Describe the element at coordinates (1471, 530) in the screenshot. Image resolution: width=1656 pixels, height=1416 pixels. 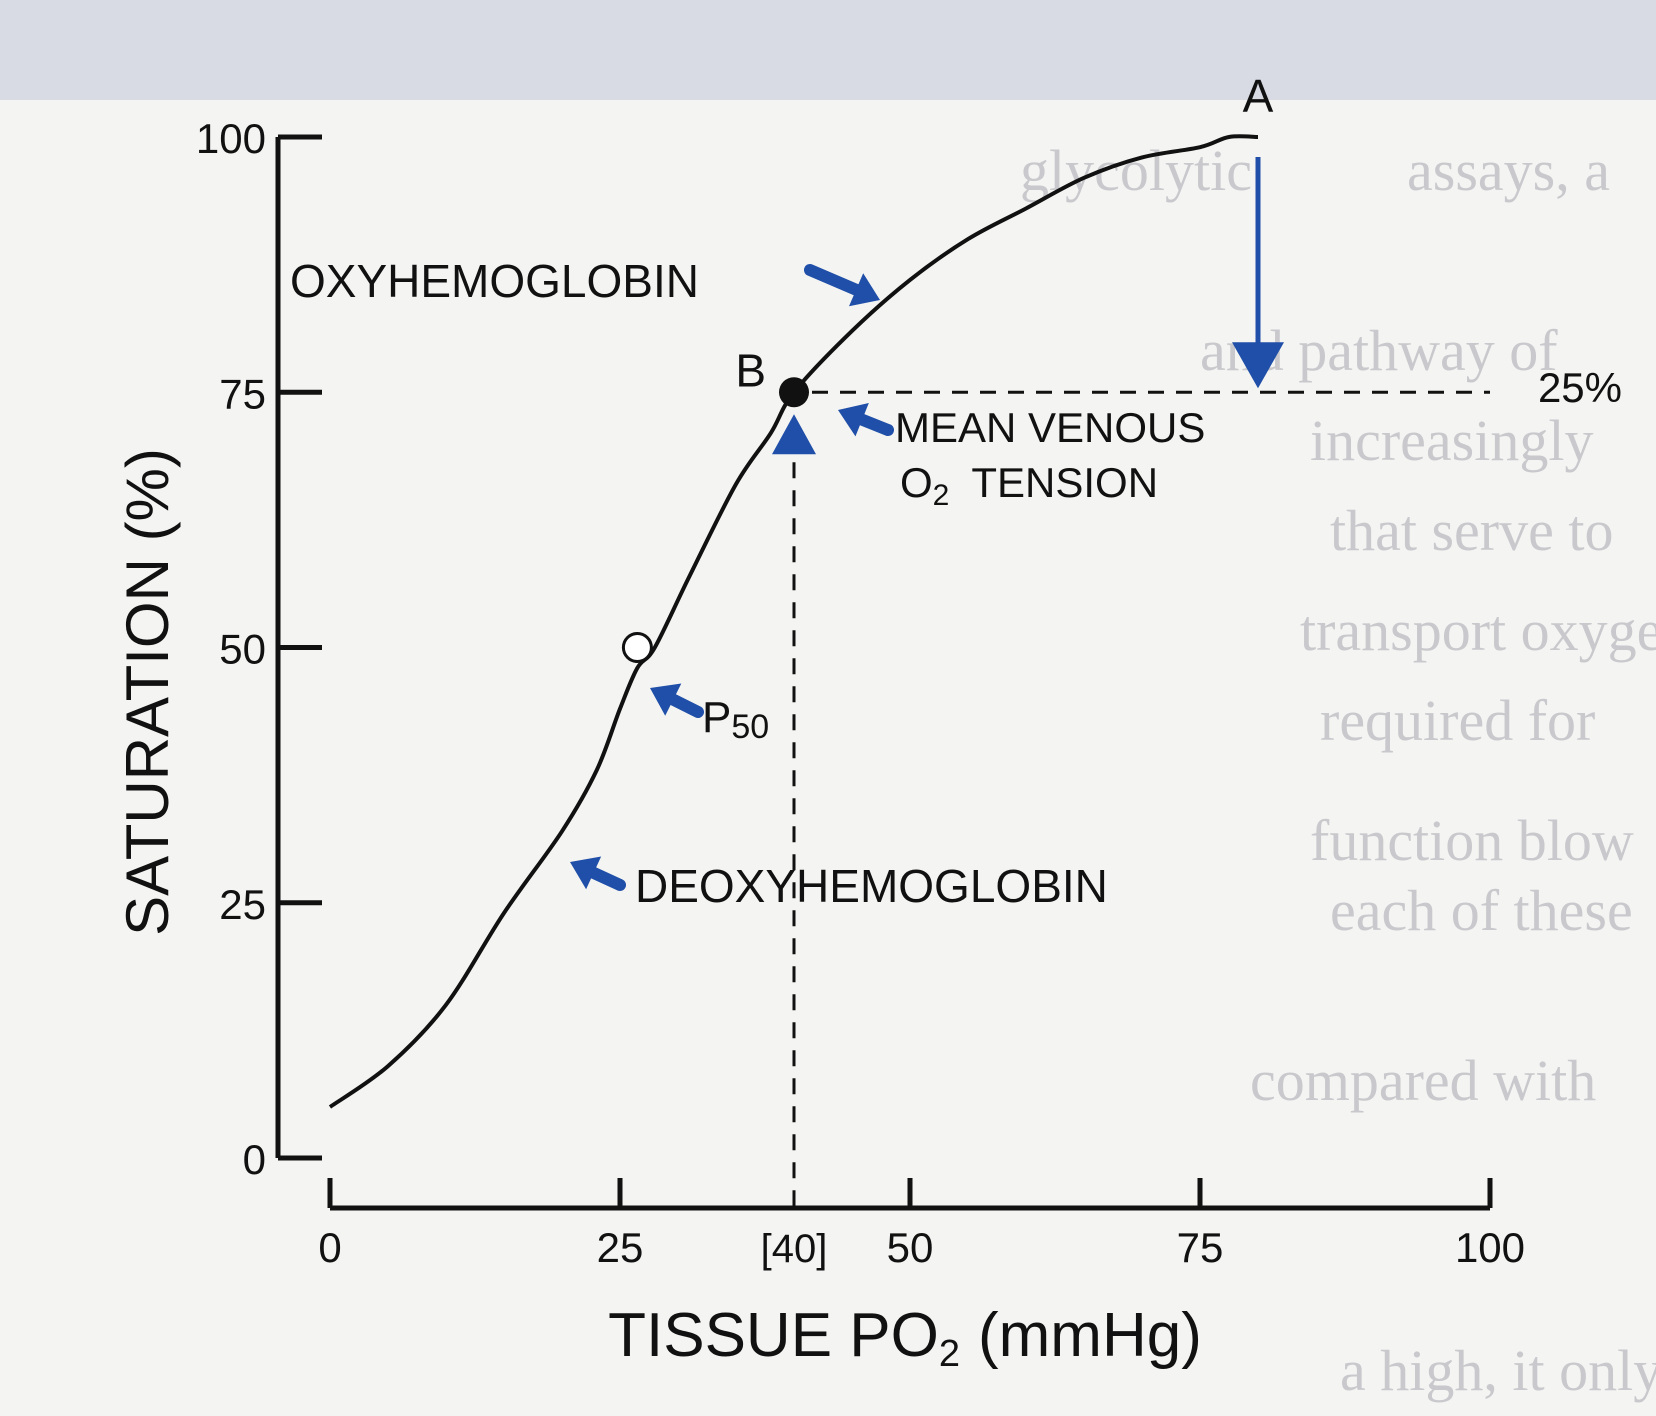
I see `background-text-line: that serve to` at that location.